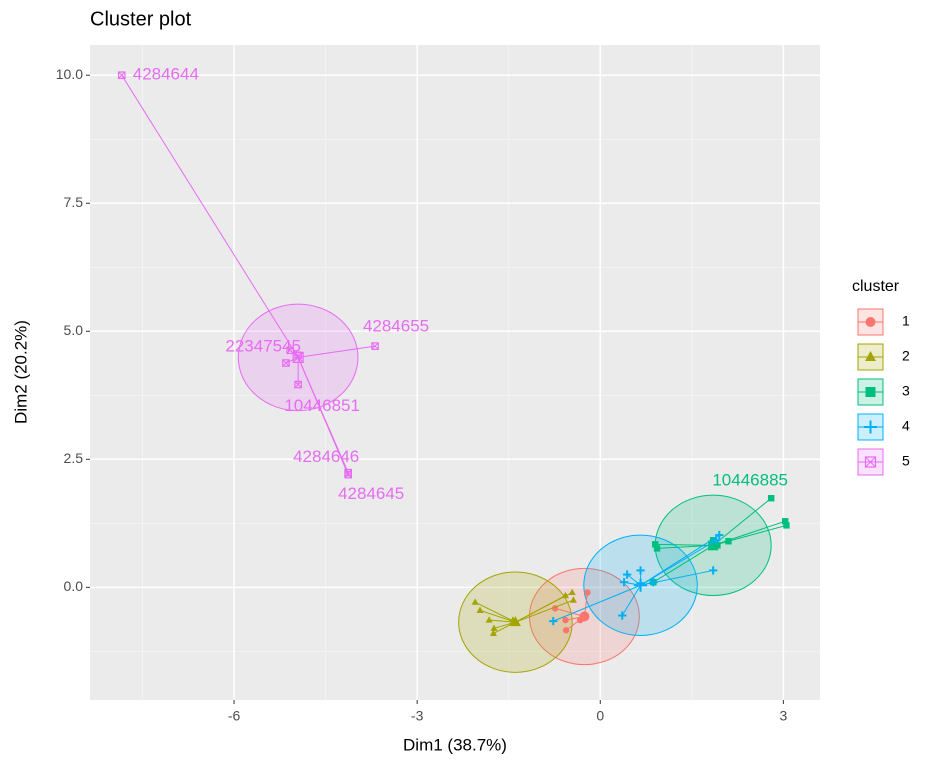  Describe the element at coordinates (455, 744) in the screenshot. I see `x-axis-label: Dim1 (38.7%)` at that location.